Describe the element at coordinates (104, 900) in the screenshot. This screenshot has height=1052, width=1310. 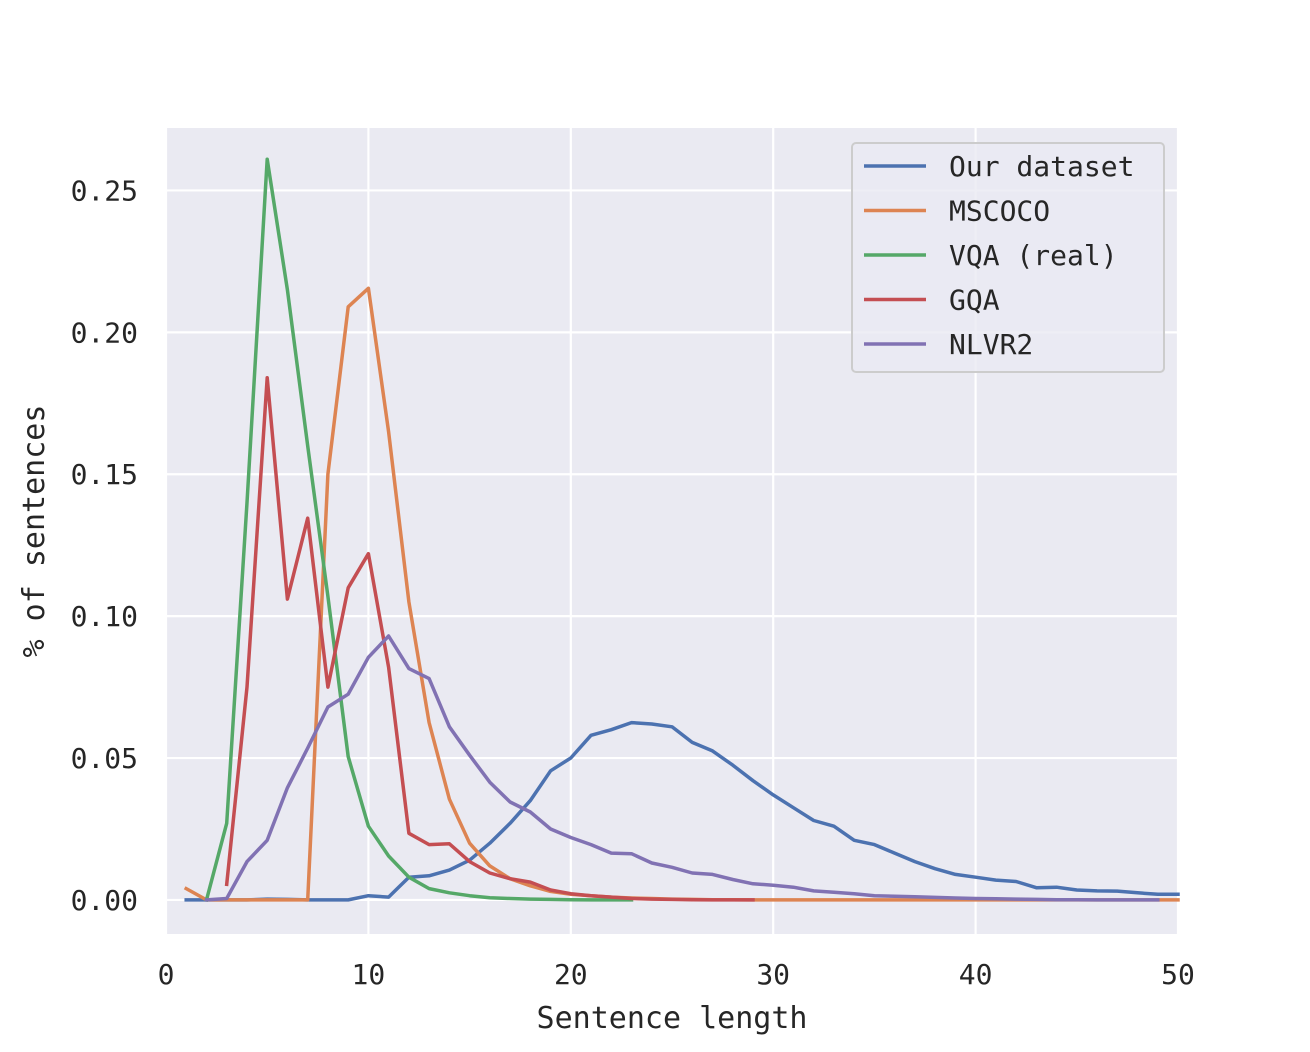
I see `y-tick-label: 0.00` at that location.